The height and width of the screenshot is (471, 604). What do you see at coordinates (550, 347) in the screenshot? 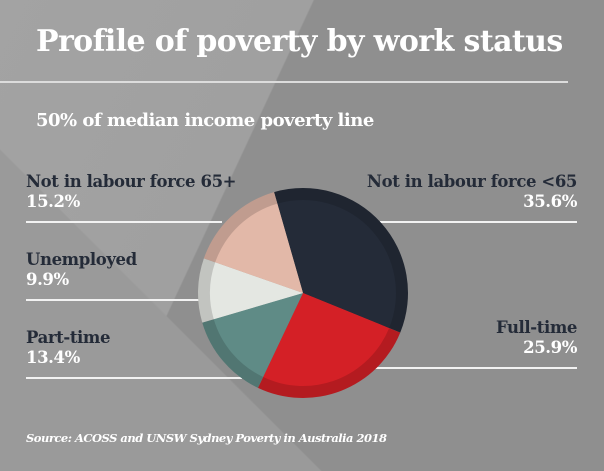
I see `label-value: 25.9%` at bounding box center [550, 347].